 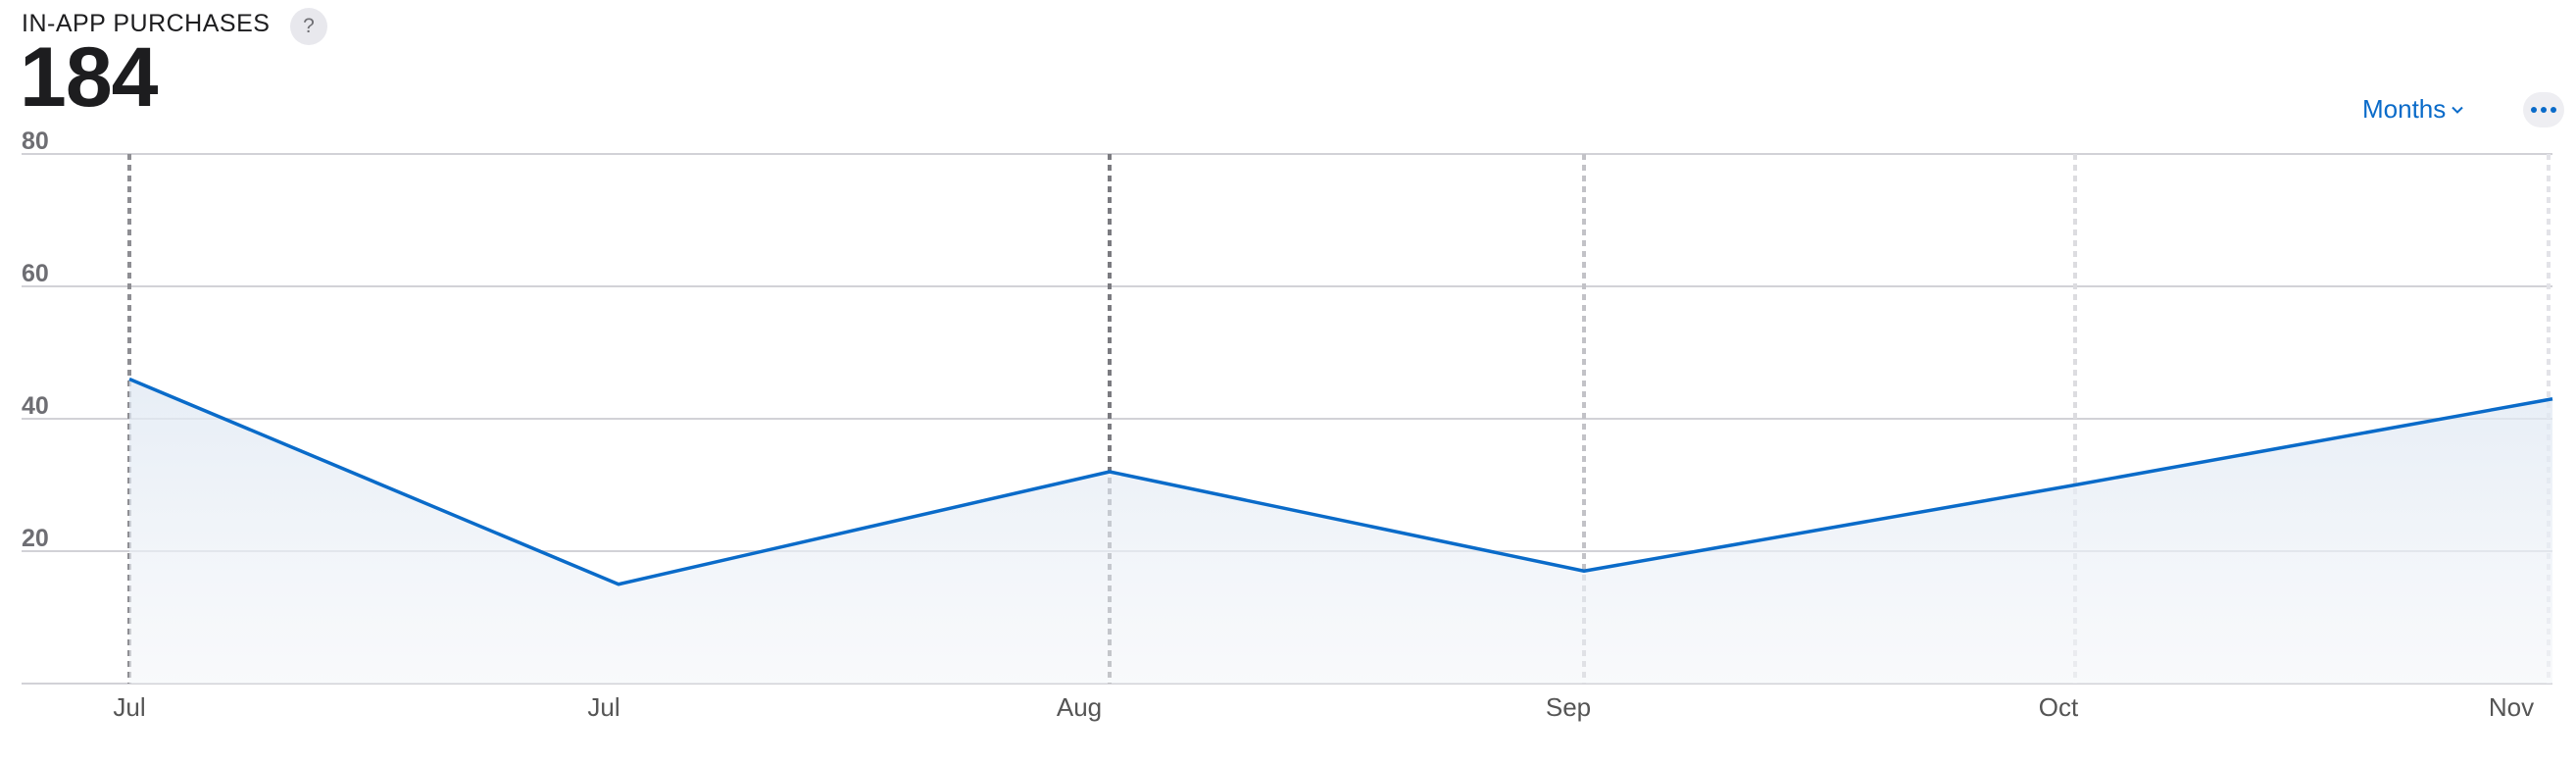 I want to click on y-tick-label: 20, so click(x=35, y=538).